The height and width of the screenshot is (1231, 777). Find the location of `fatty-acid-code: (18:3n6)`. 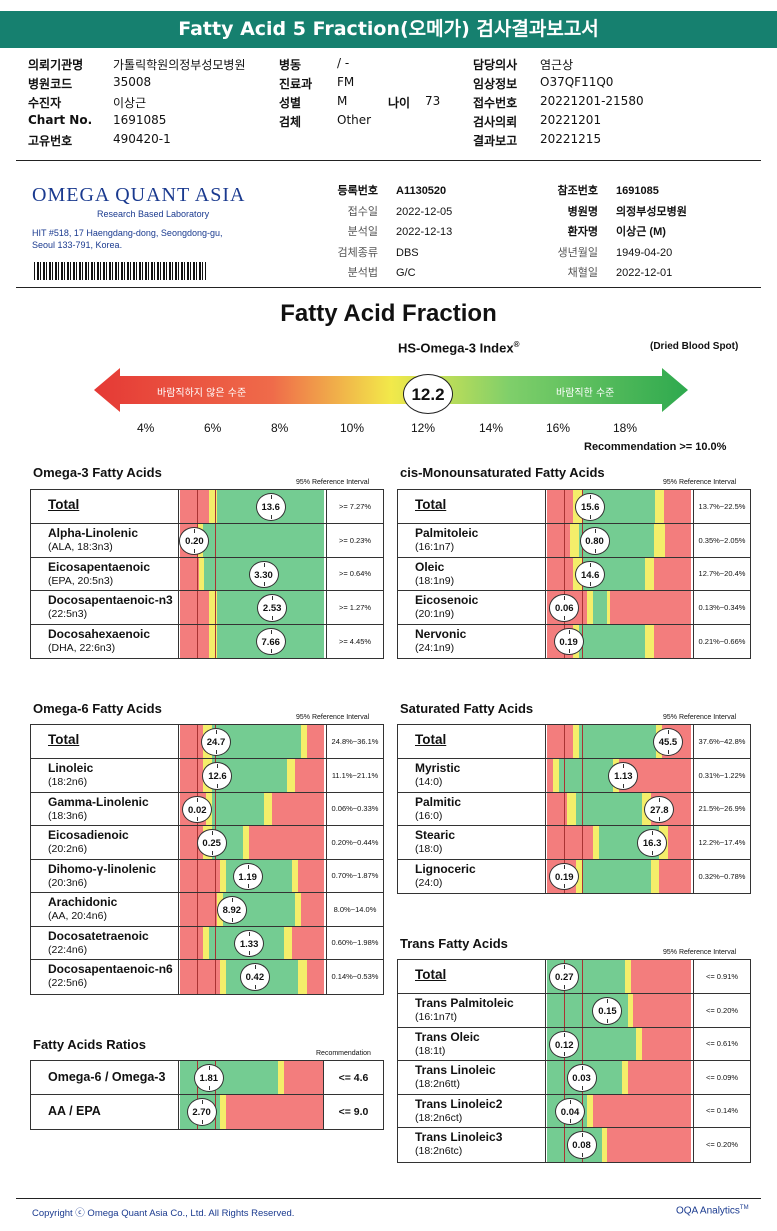

fatty-acid-code: (18:3n6) is located at coordinates (68, 815).